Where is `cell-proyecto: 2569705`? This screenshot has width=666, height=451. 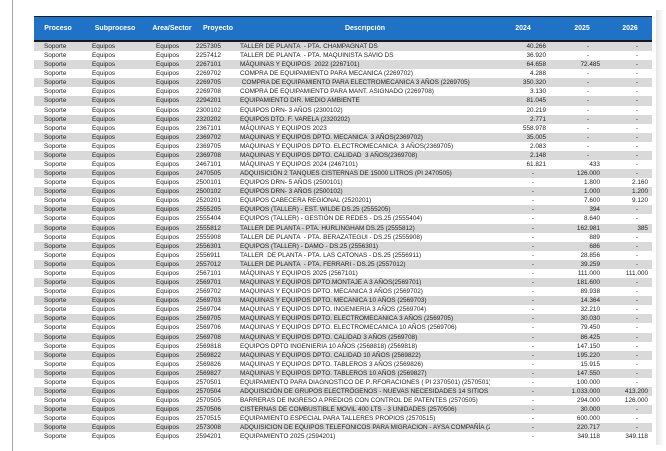
cell-proyecto: 2569705 is located at coordinates (208, 319).